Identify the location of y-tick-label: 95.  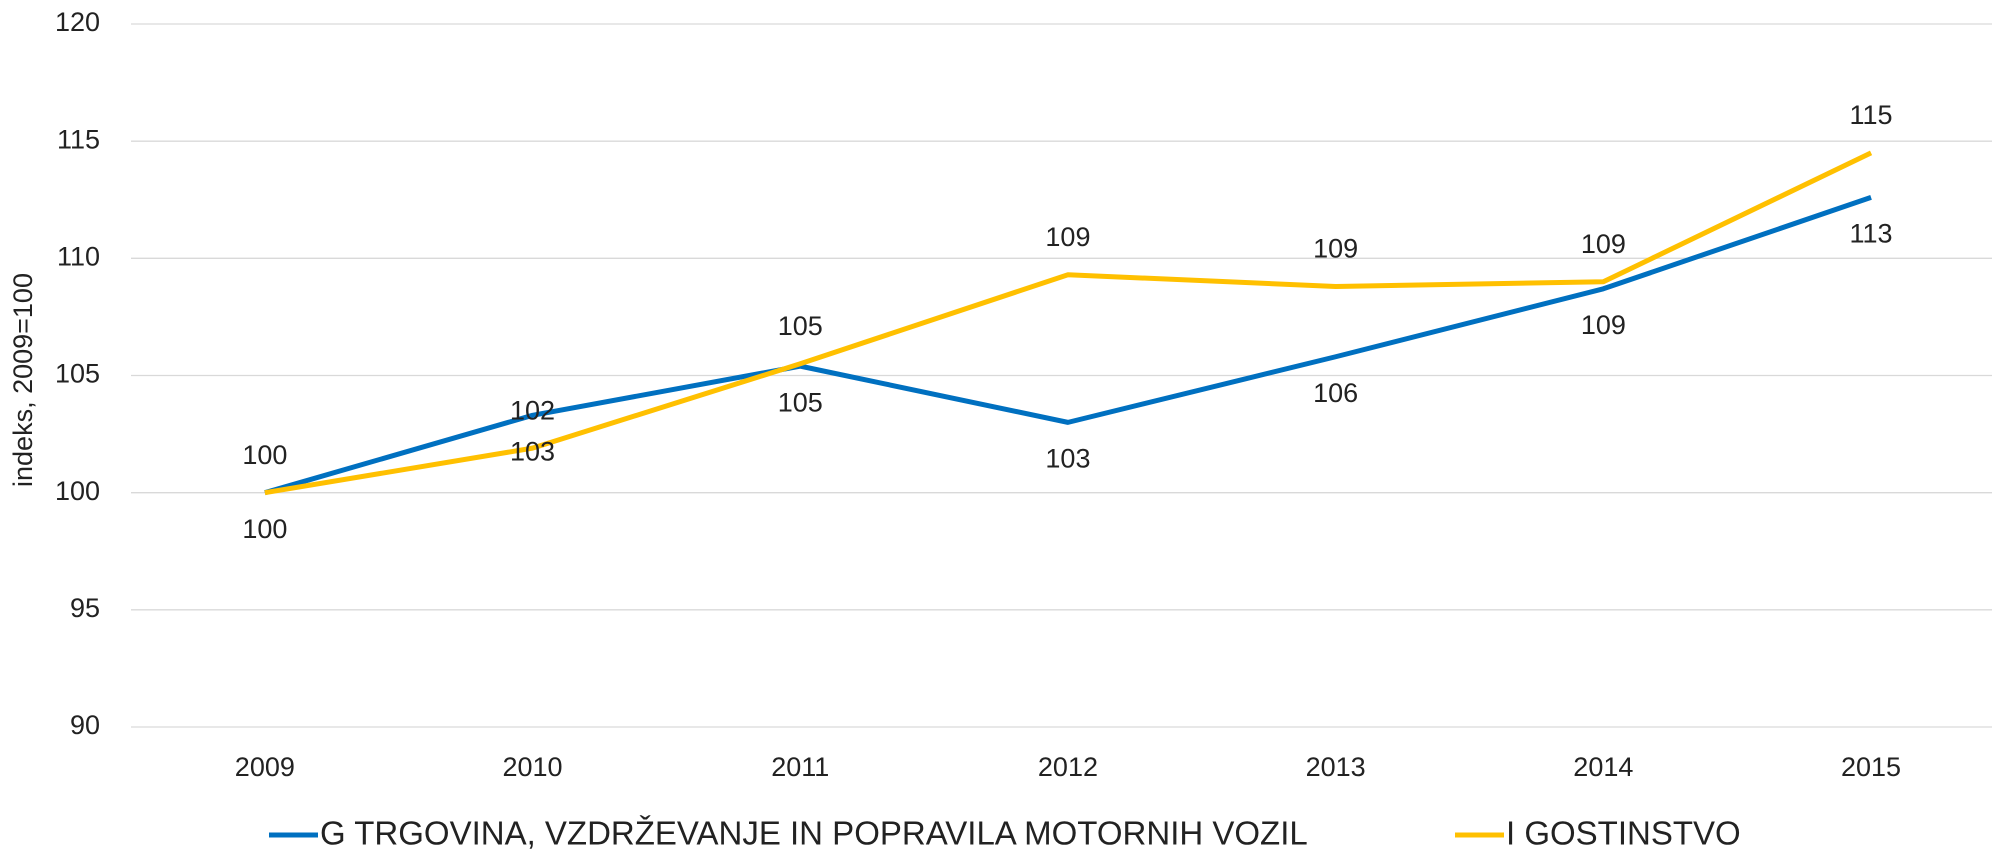
(85, 608).